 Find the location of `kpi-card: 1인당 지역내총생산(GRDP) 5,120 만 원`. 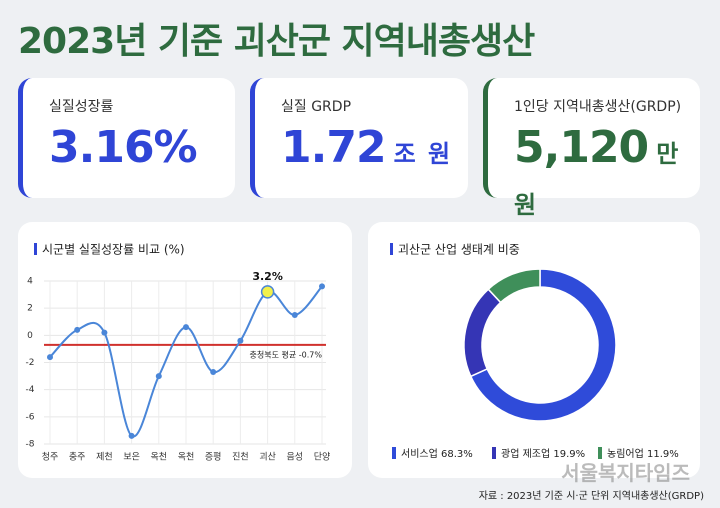

kpi-card: 1인당 지역내총생산(GRDP) 5,120 만 원 is located at coordinates (591, 148).